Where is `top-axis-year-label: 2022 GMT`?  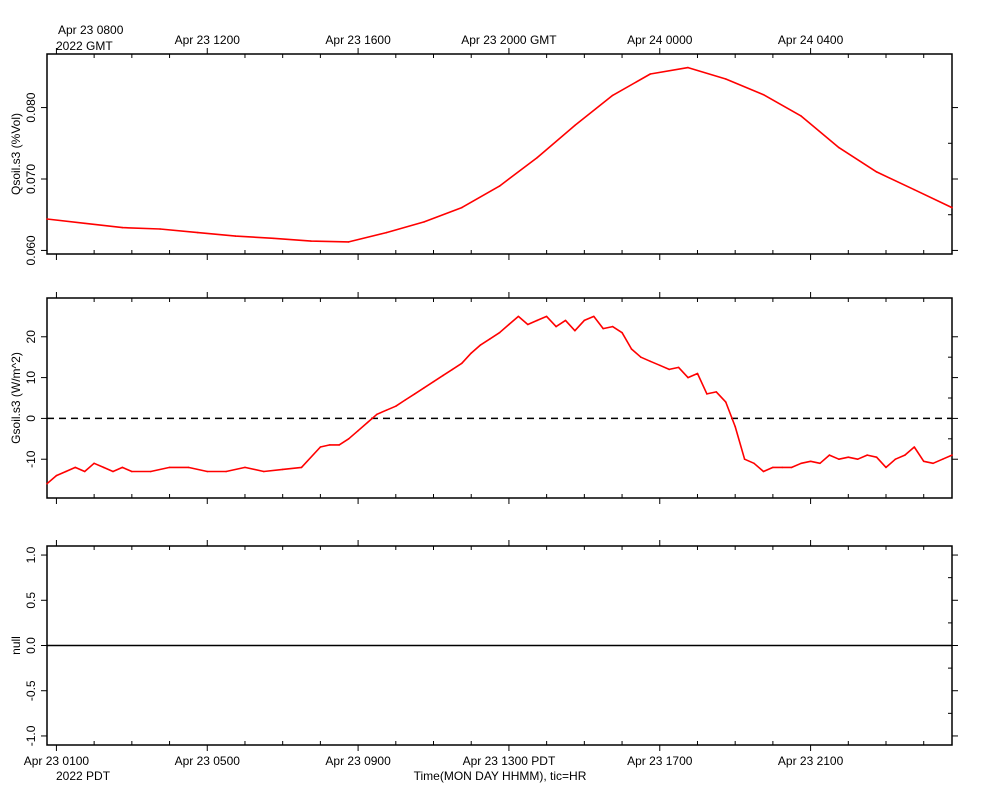
top-axis-year-label: 2022 GMT is located at coordinates (84, 46).